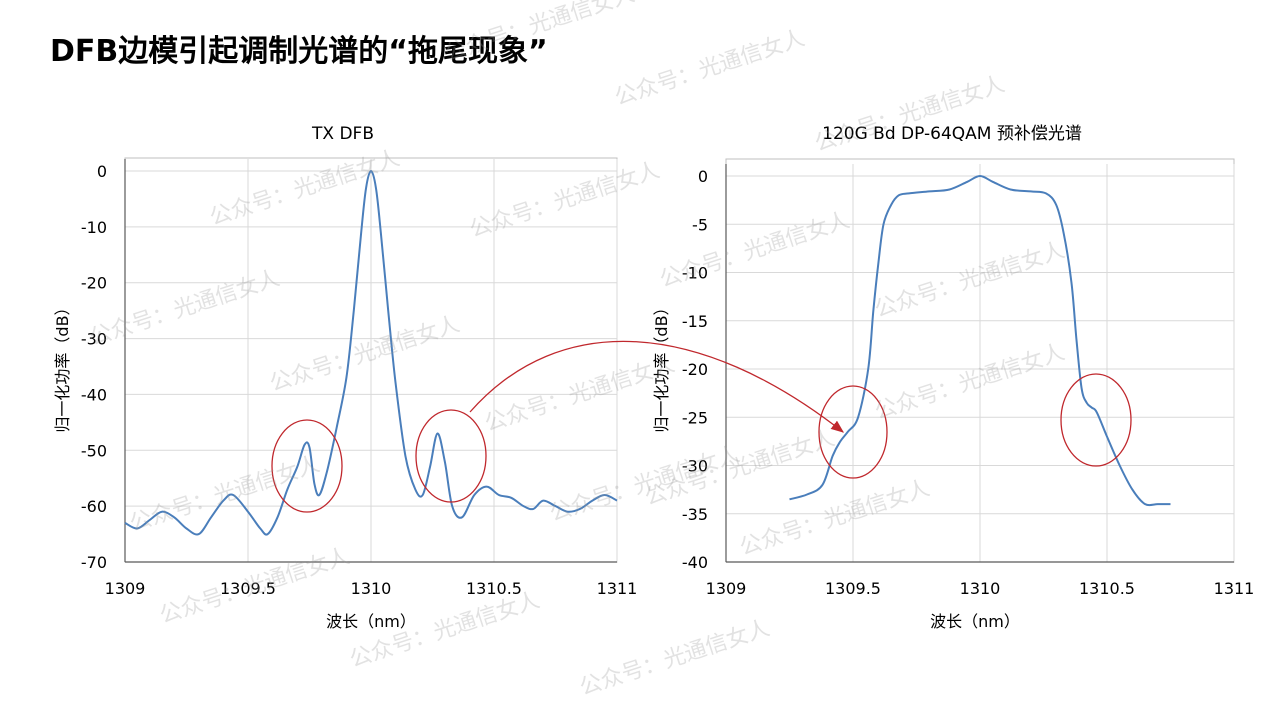  What do you see at coordinates (94, 367) in the screenshot?
I see `y-tick-labels-1: 0 -10 -20 -30 -40 -50 -60 -70` at bounding box center [94, 367].